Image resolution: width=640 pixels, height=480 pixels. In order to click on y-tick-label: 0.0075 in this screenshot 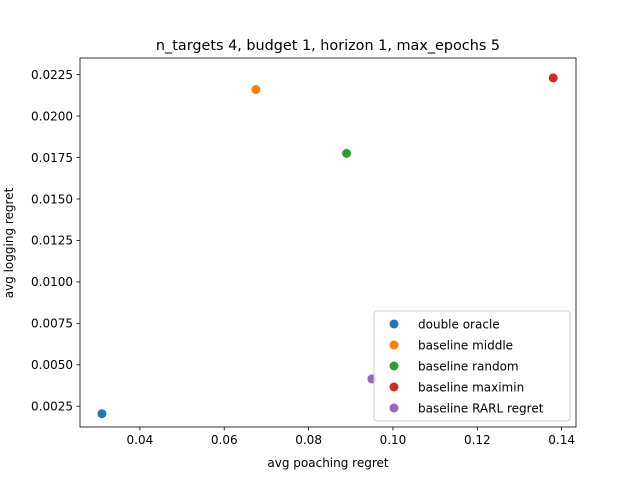, I will do `click(52, 324)`.